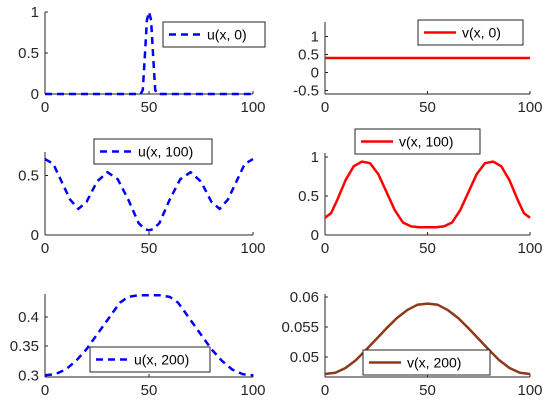 The image size is (550, 411). Describe the element at coordinates (304, 357) in the screenshot. I see `y-tick-label: 0.05` at that location.